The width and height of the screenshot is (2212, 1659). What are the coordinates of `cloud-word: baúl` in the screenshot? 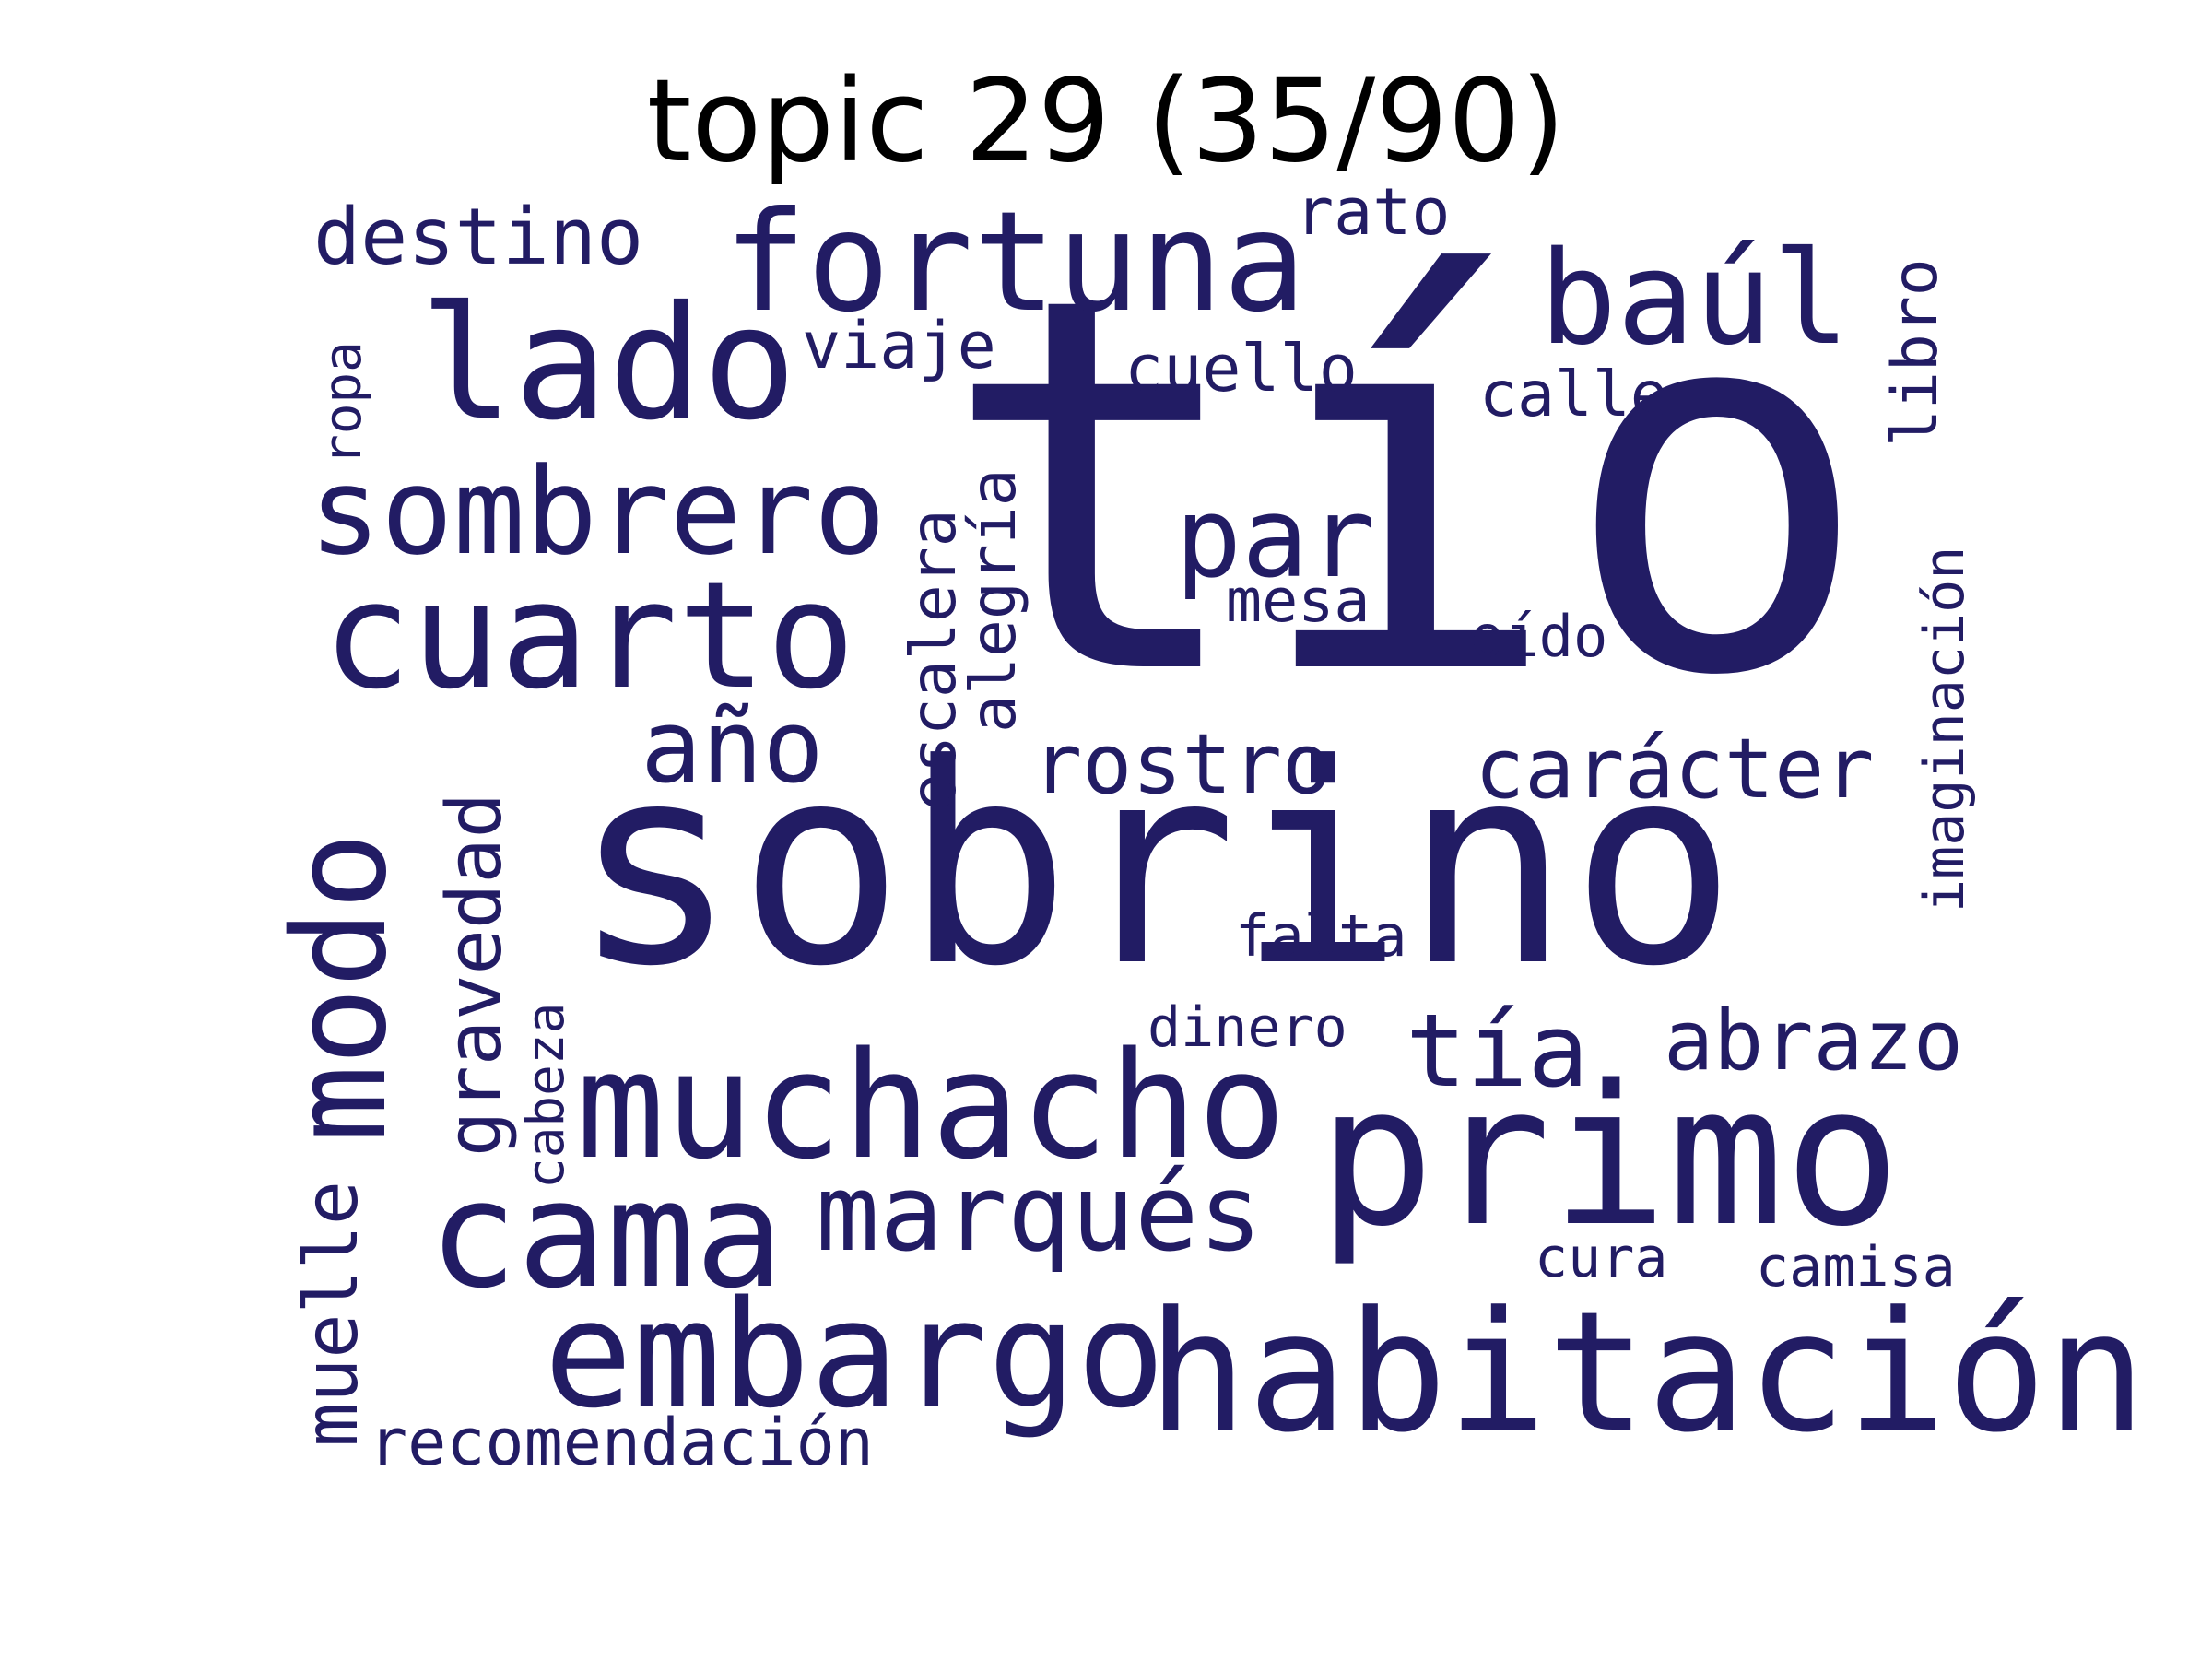 It's located at (1695, 299).